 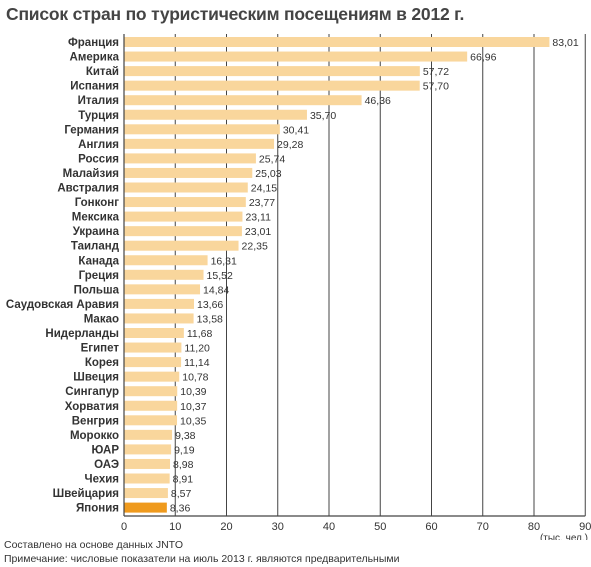 What do you see at coordinates (98, 159) in the screenshot?
I see `category-label: Россия` at bounding box center [98, 159].